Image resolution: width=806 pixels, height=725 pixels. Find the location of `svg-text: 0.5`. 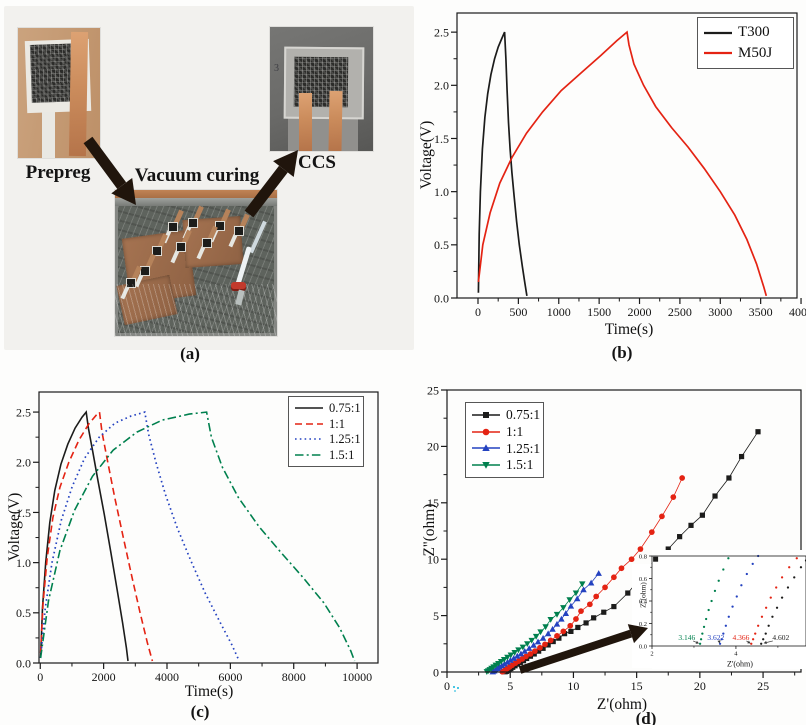

svg-text: 0.5 is located at coordinates (23, 613).